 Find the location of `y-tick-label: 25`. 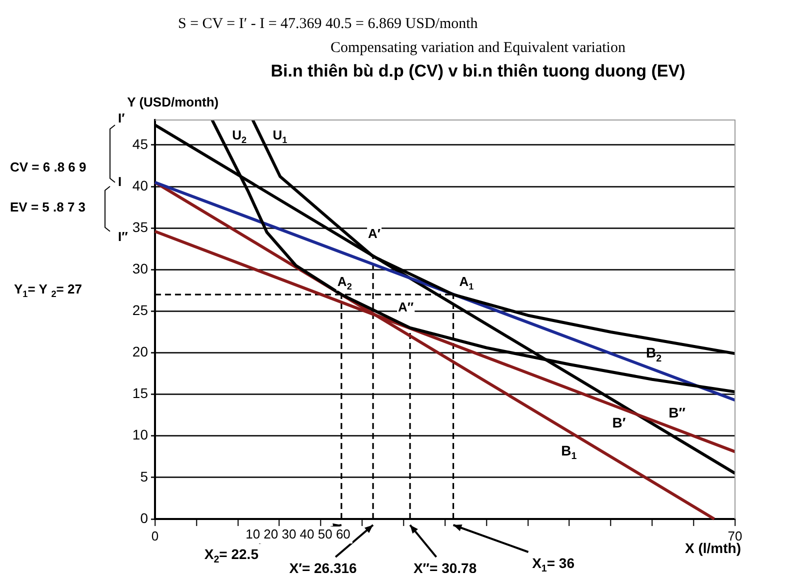

y-tick-label: 25 is located at coordinates (140, 310).